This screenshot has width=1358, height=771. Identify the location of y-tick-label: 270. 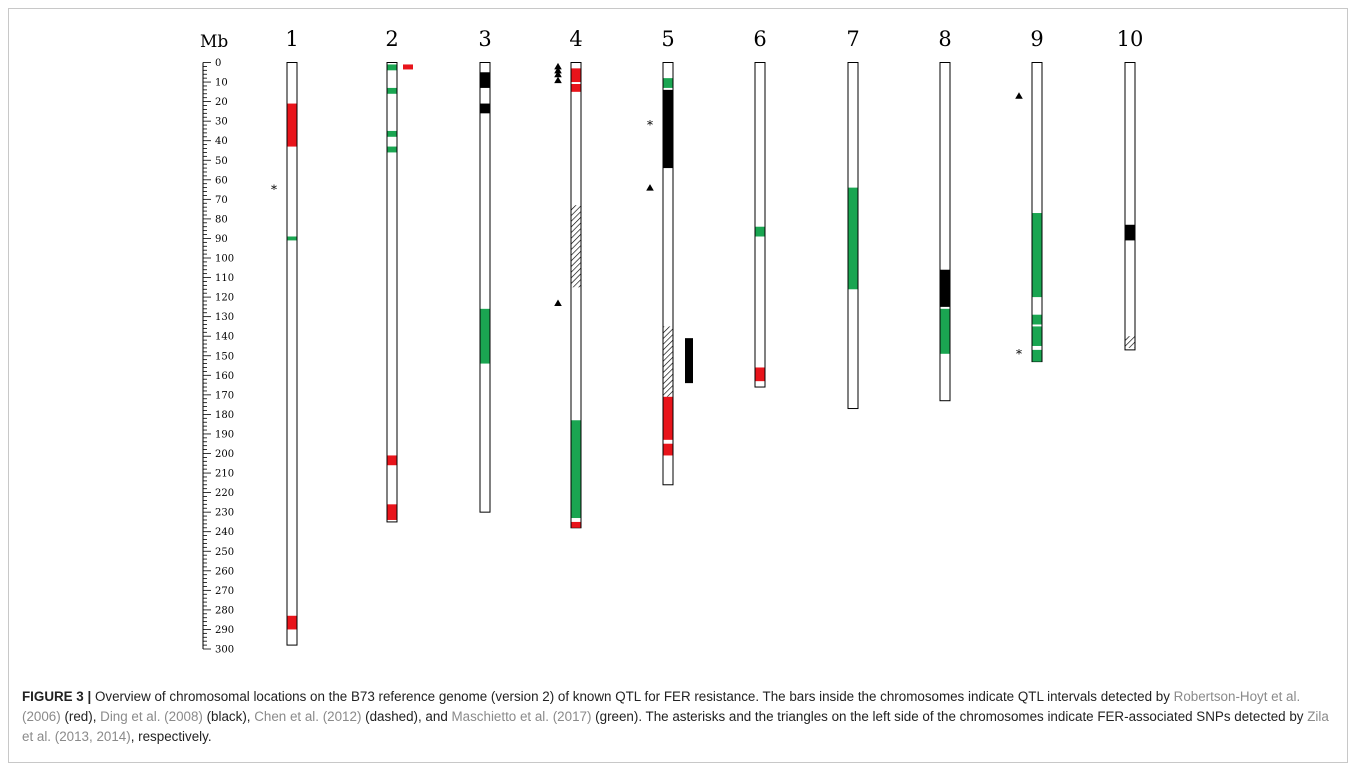
(224, 591).